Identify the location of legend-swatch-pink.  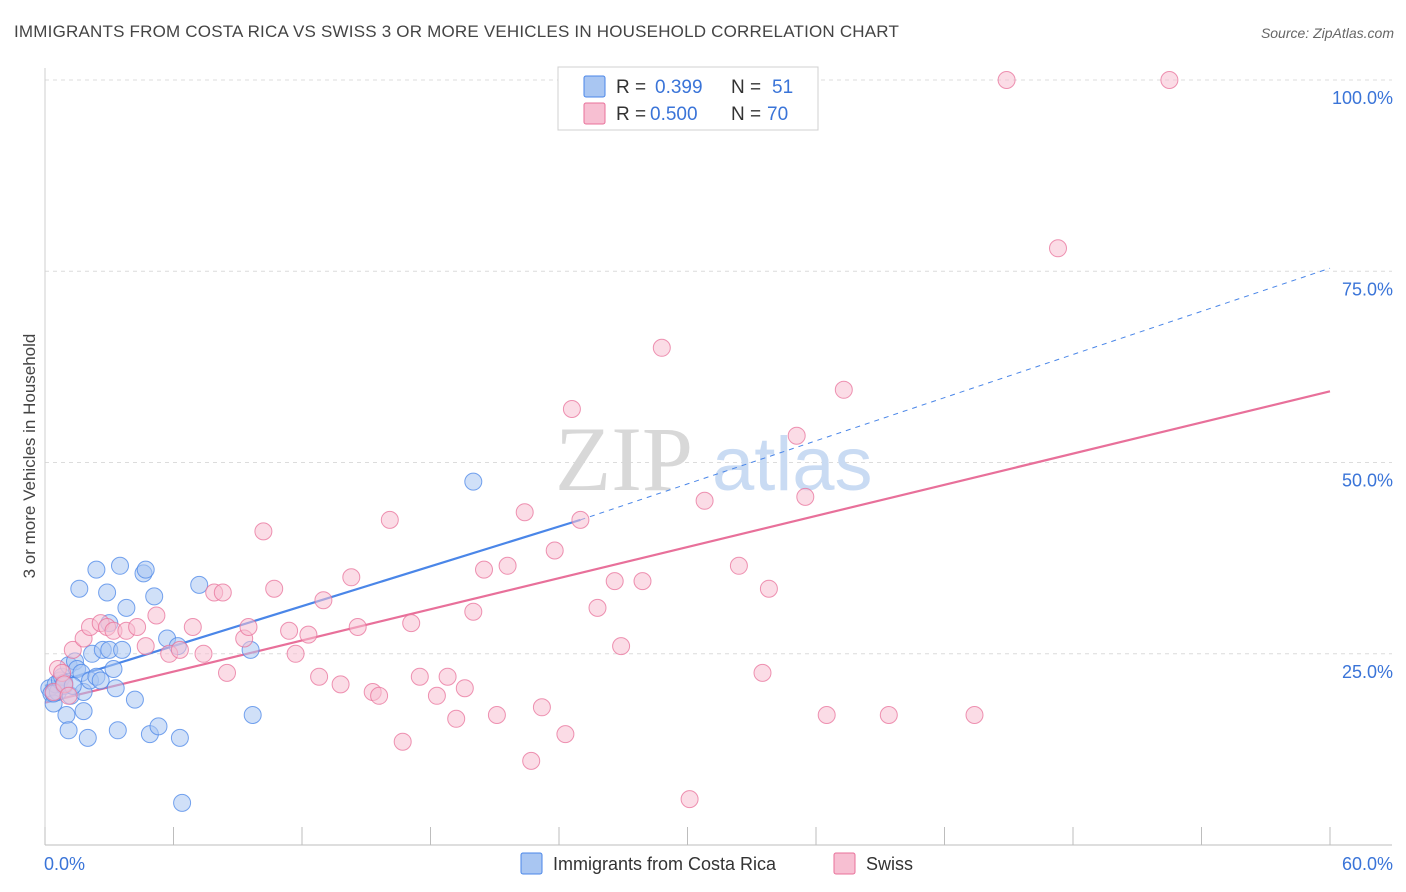
(594, 113).